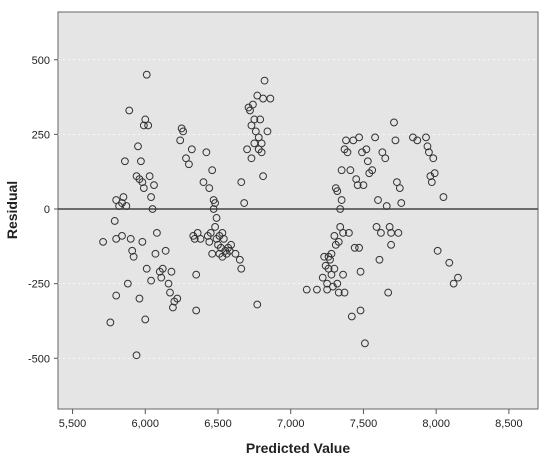 The height and width of the screenshot is (466, 550). Describe the element at coordinates (218, 424) in the screenshot. I see `x-tick-label: 6,500` at that location.